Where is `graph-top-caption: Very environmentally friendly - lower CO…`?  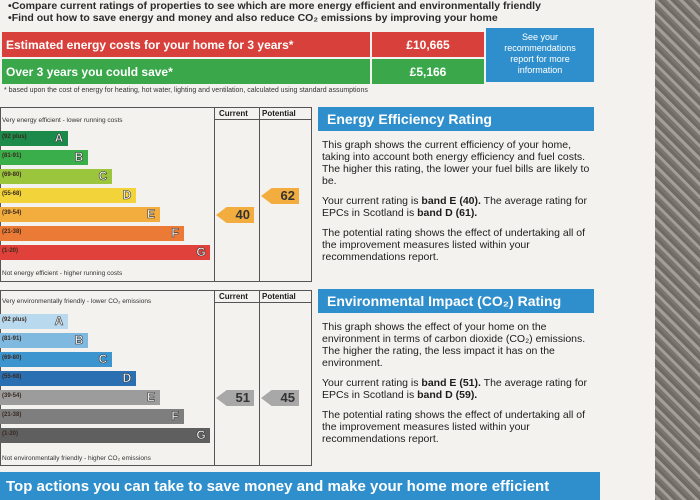 graph-top-caption: Very environmentally friendly - lower CO… is located at coordinates (77, 301).